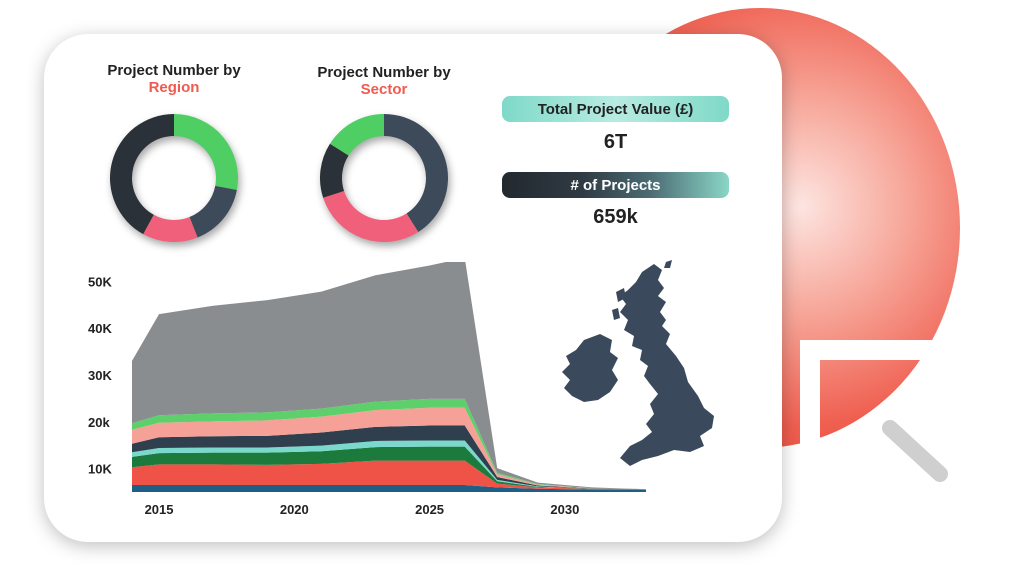 Image resolution: width=1024 pixels, height=576 pixels. I want to click on x-tick-label: 2015, so click(159, 509).